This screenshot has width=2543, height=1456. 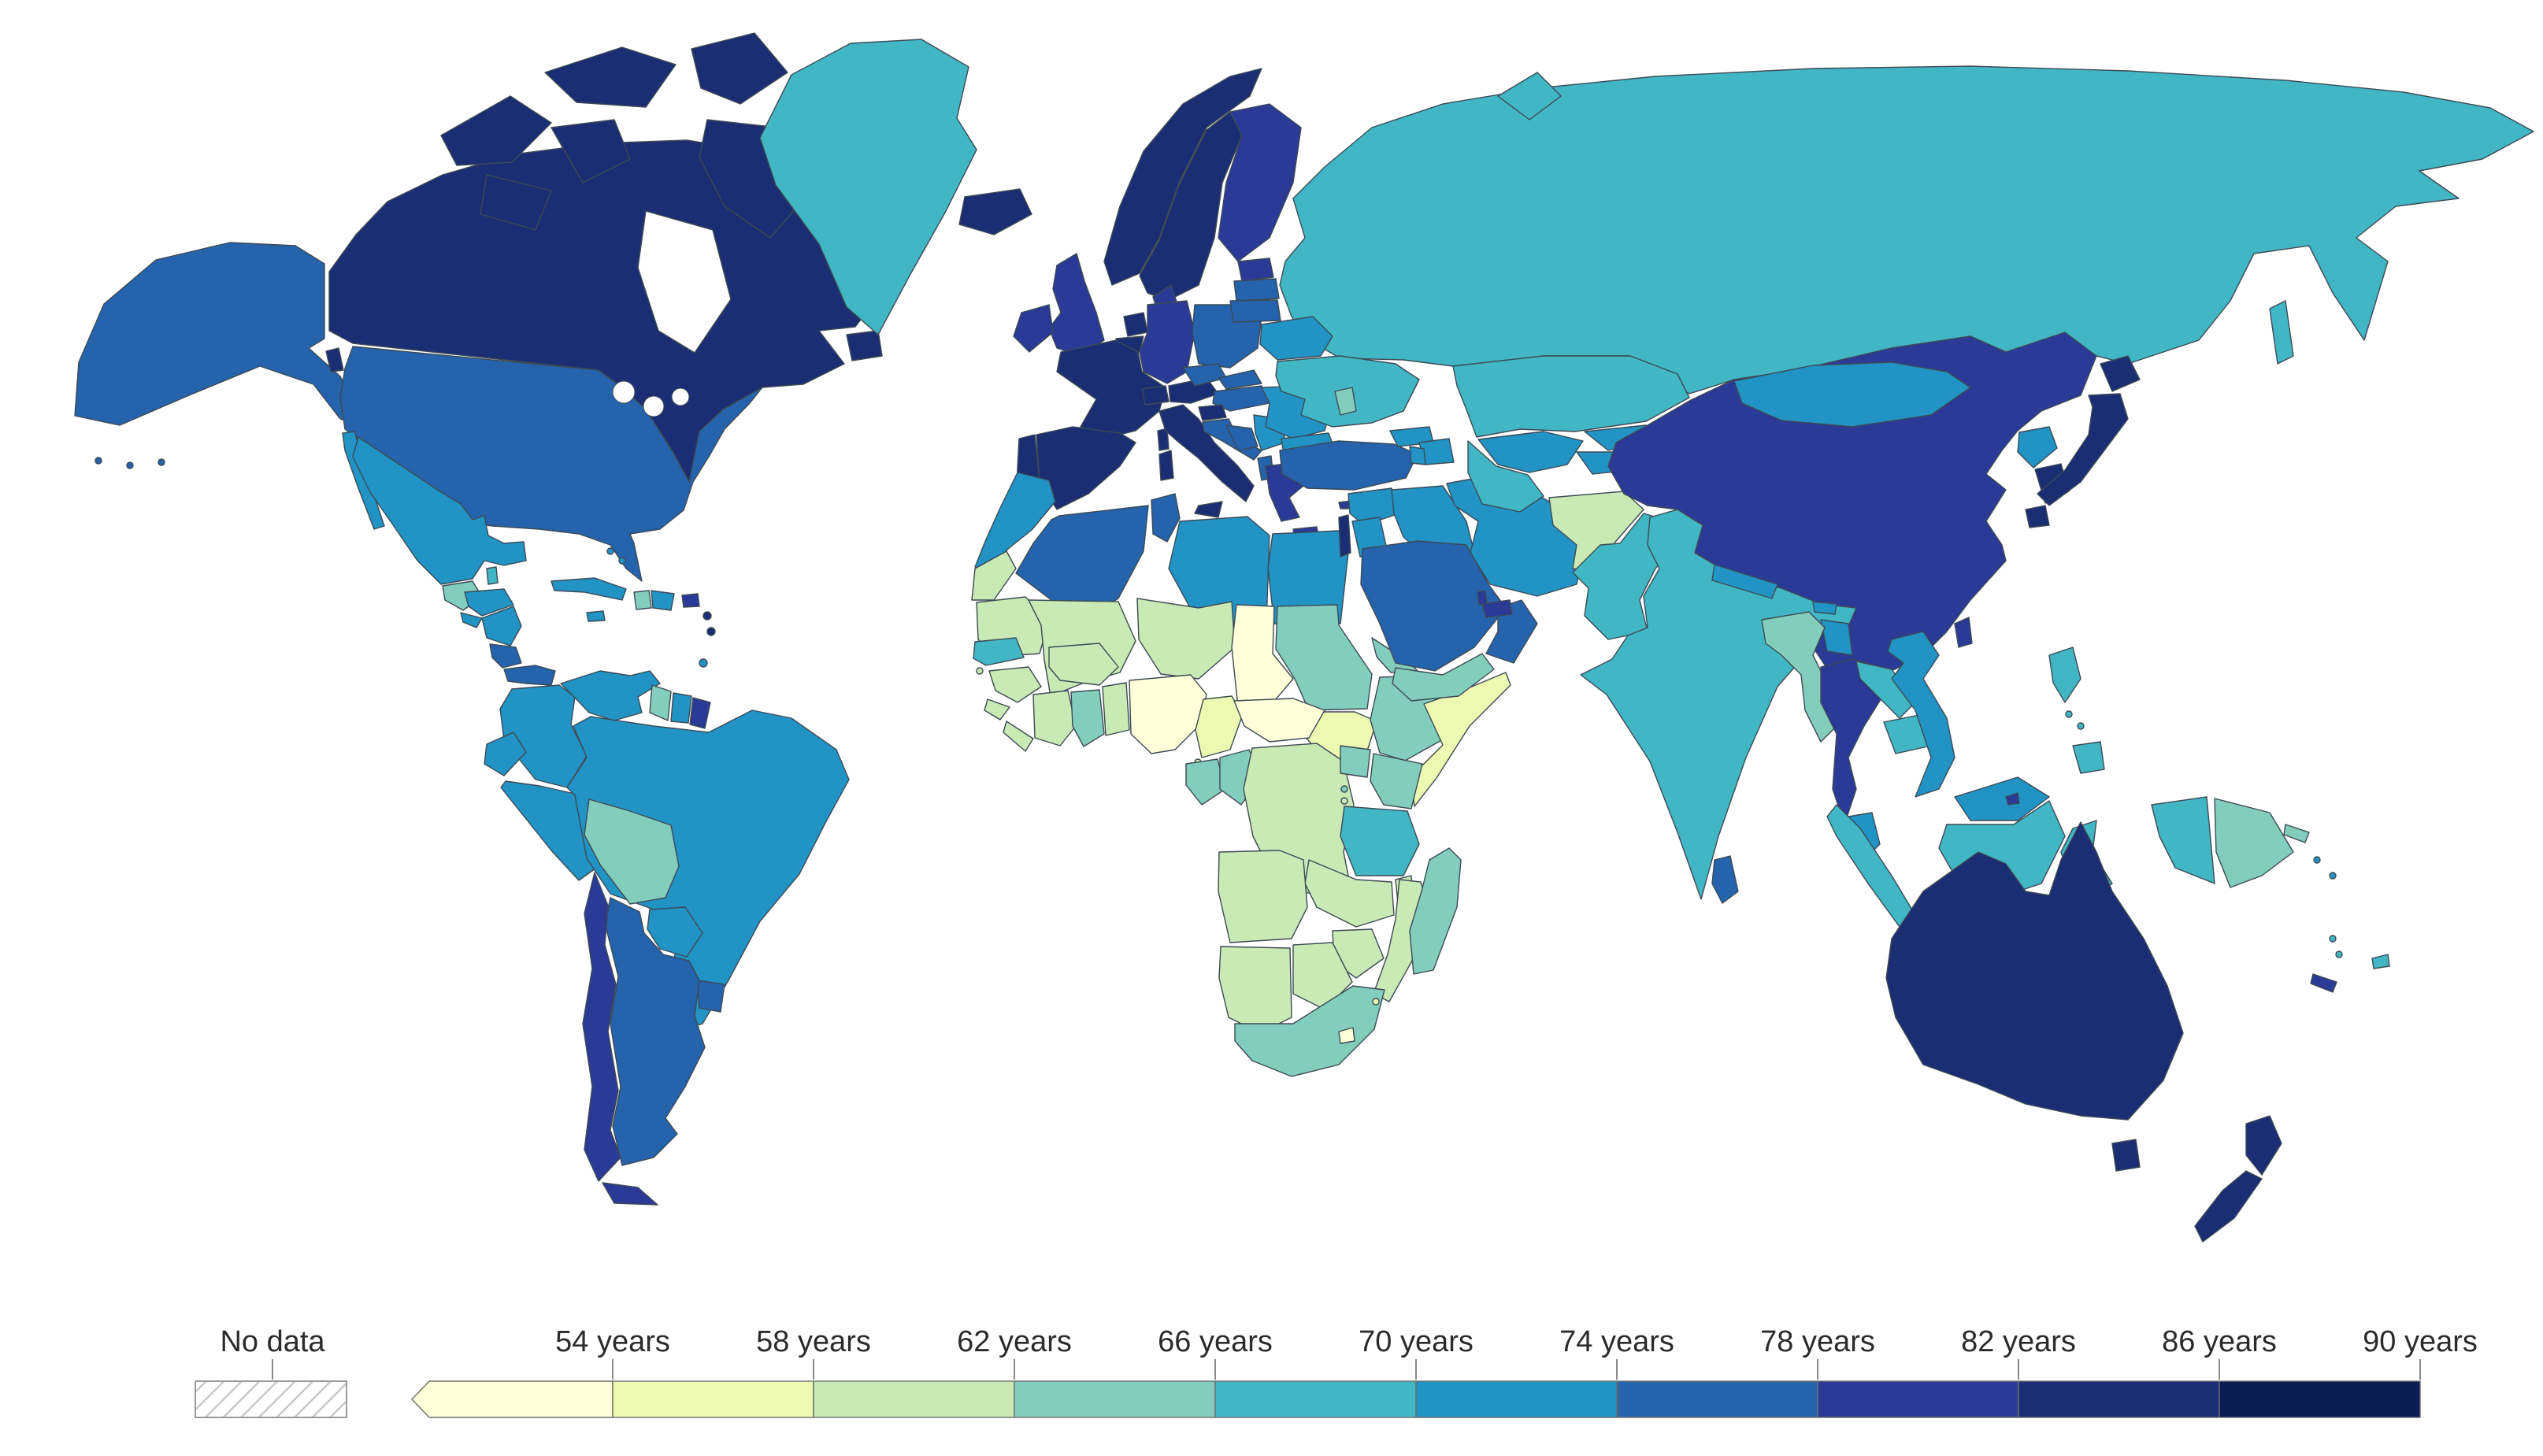 I want to click on country-sardinia, so click(x=1166, y=465).